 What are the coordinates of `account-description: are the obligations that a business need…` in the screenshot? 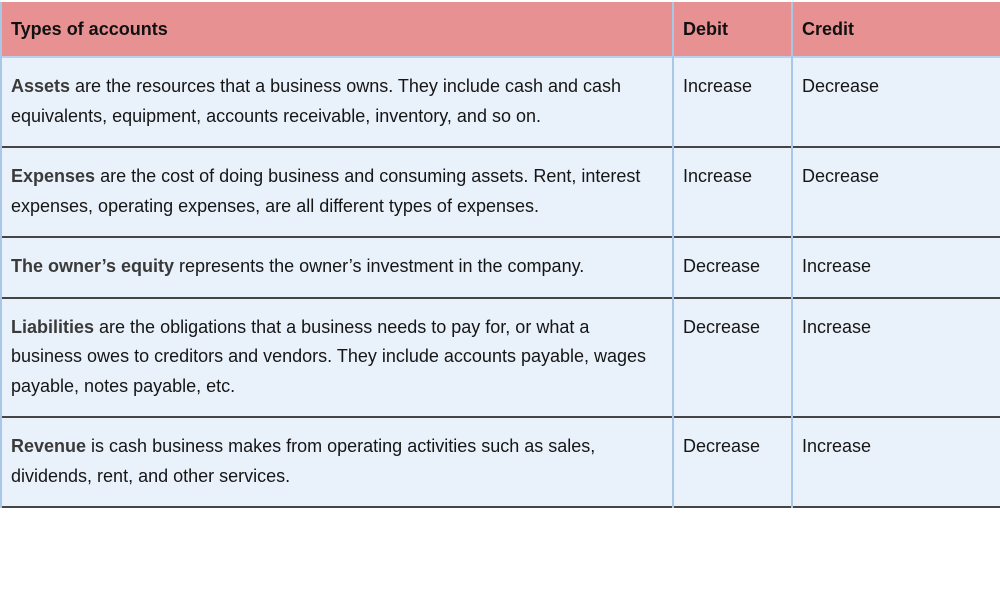 It's located at (329, 356).